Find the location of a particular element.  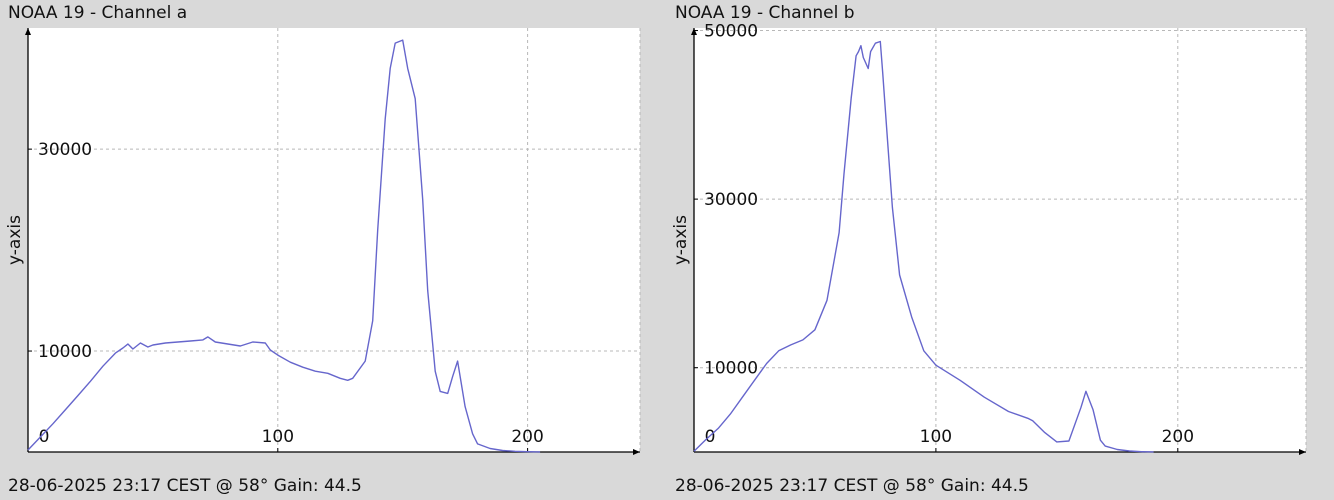

y-tick-label: 50000 is located at coordinates (731, 32).